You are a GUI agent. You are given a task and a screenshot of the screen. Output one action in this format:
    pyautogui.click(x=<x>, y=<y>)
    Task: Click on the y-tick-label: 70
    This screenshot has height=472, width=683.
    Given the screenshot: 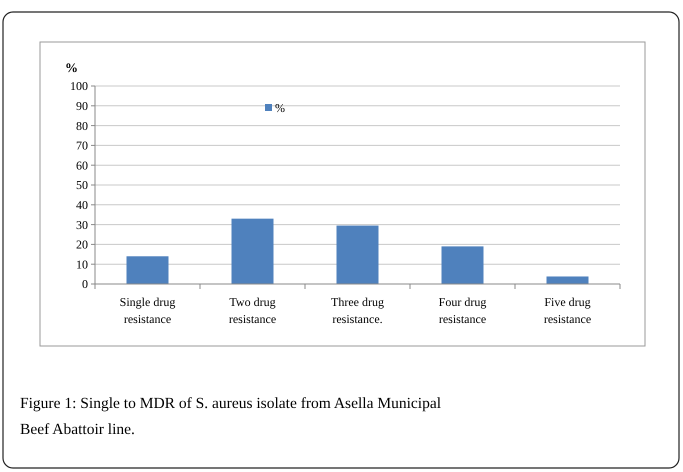 What is the action you would take?
    pyautogui.click(x=82, y=145)
    